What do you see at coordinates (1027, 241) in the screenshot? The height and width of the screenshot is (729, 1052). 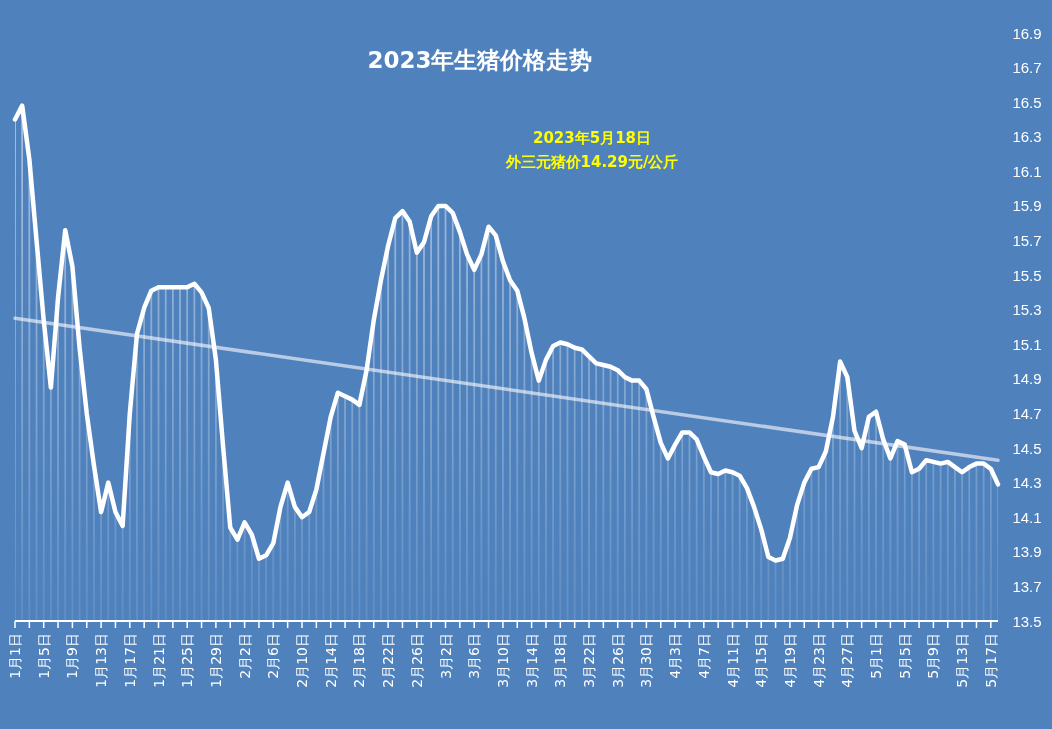 I see `y-tick-label: 15.7` at bounding box center [1027, 241].